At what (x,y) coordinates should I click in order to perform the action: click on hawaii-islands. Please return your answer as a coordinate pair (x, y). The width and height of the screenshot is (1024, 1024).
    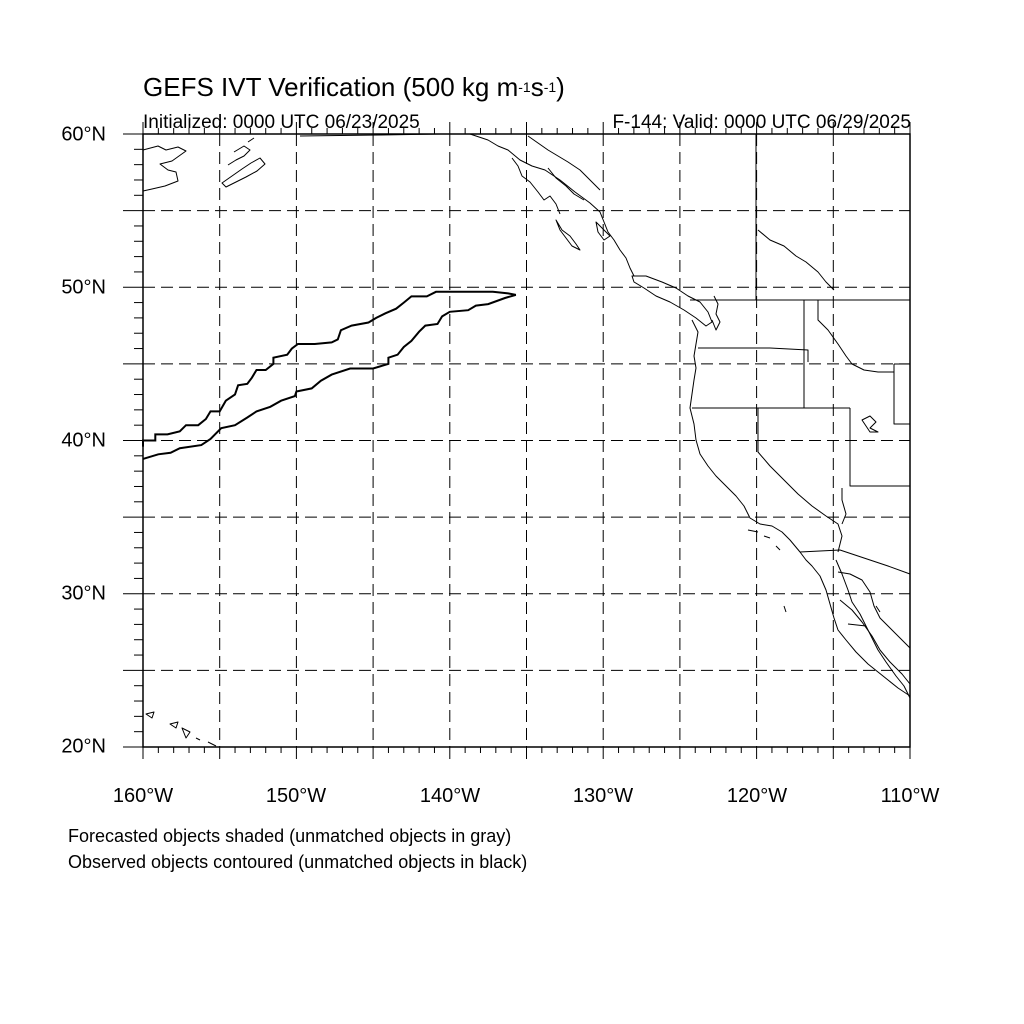
    Looking at the image, I should click on (181, 729).